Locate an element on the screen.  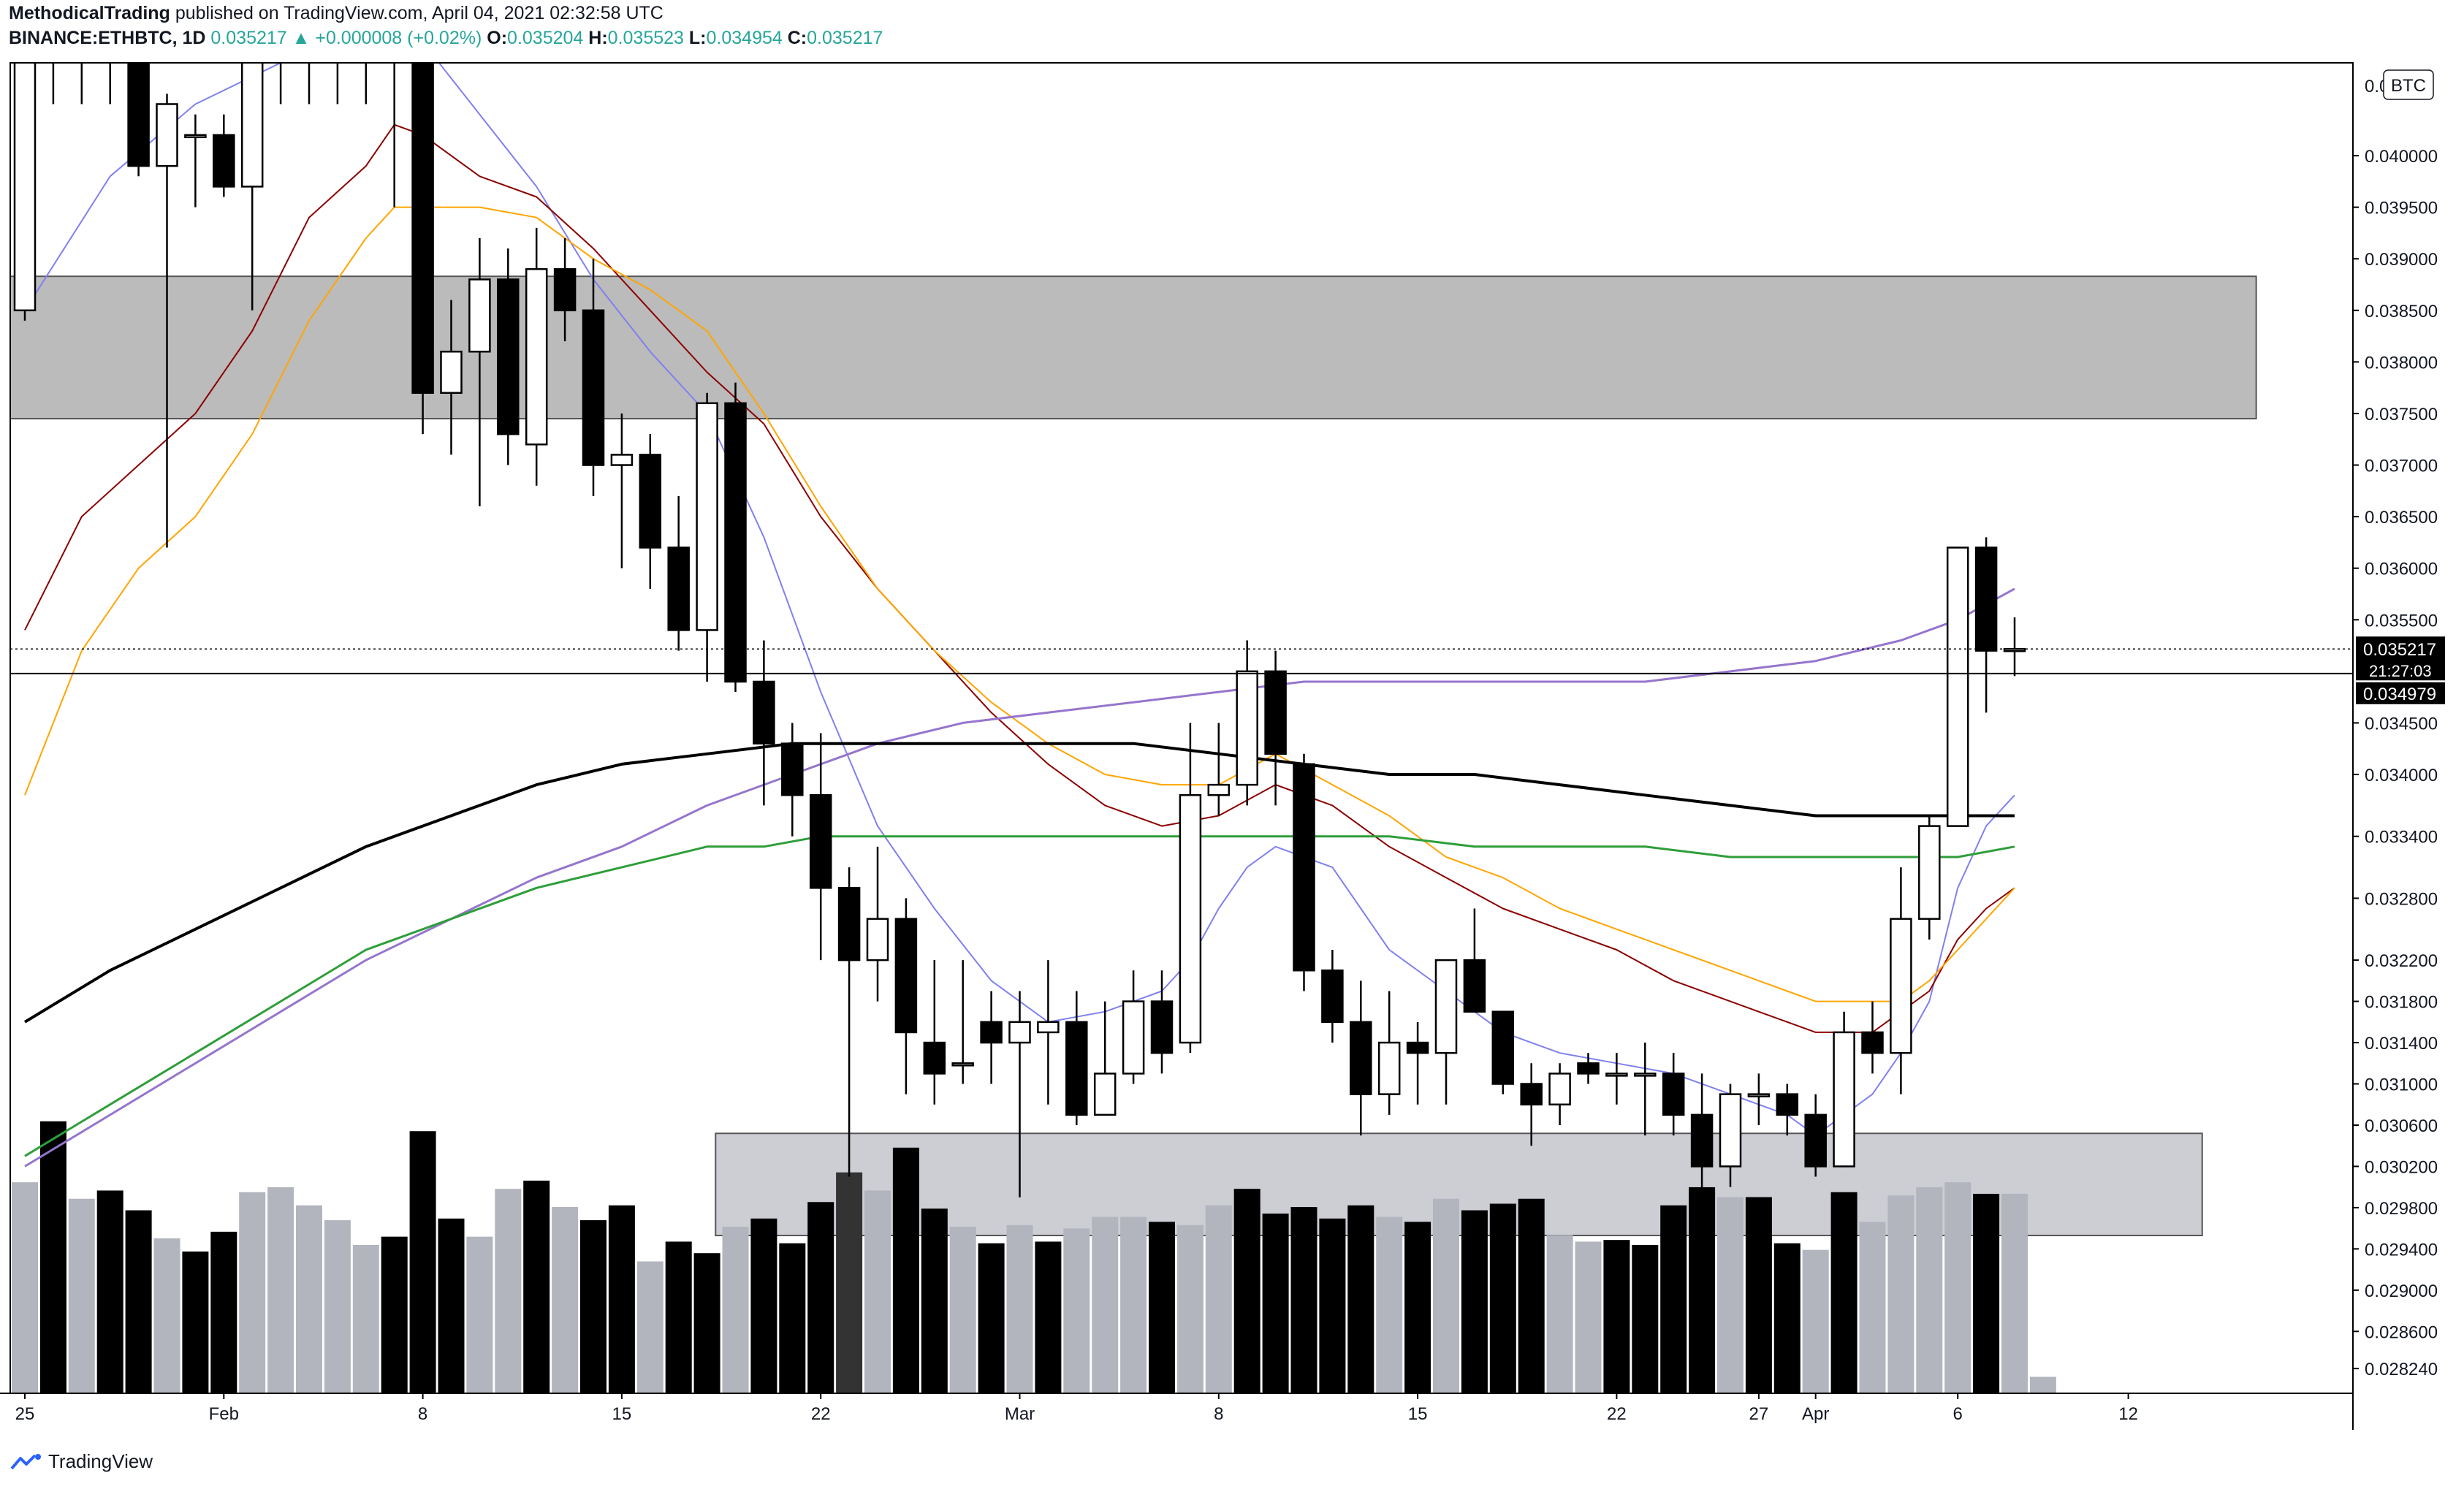
symbol-label: BINANCE:ETHBTC, 1D is located at coordinates (107, 38).